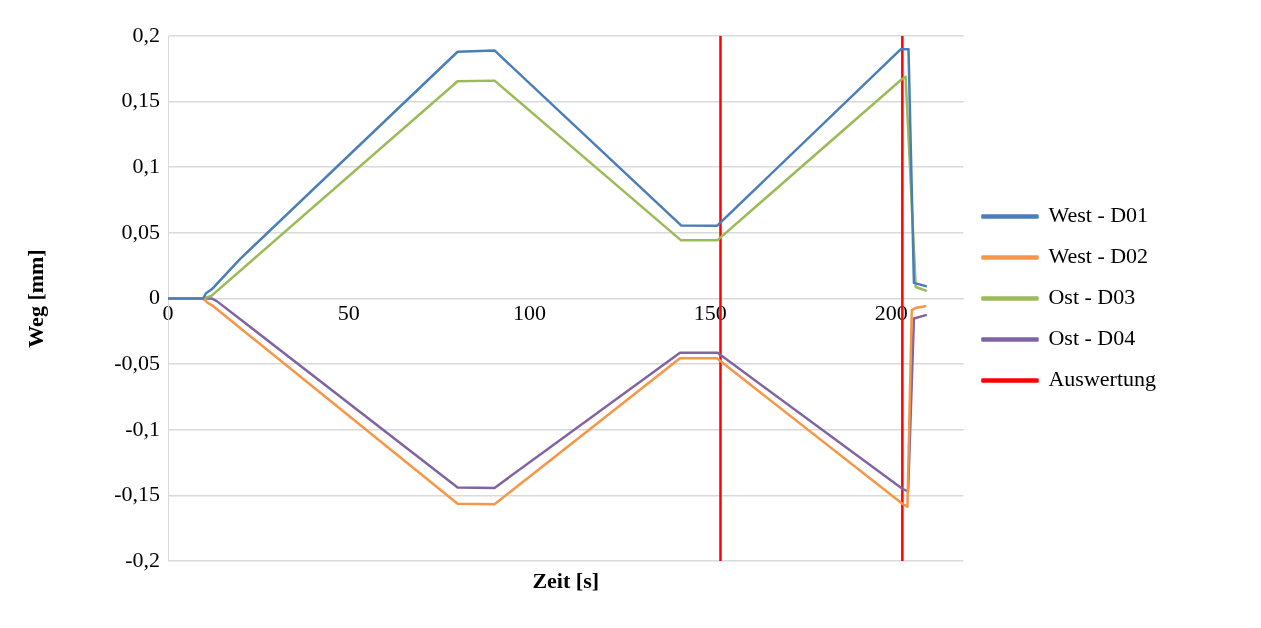  Describe the element at coordinates (146, 166) in the screenshot. I see `y-tick-label: 0,1` at that location.